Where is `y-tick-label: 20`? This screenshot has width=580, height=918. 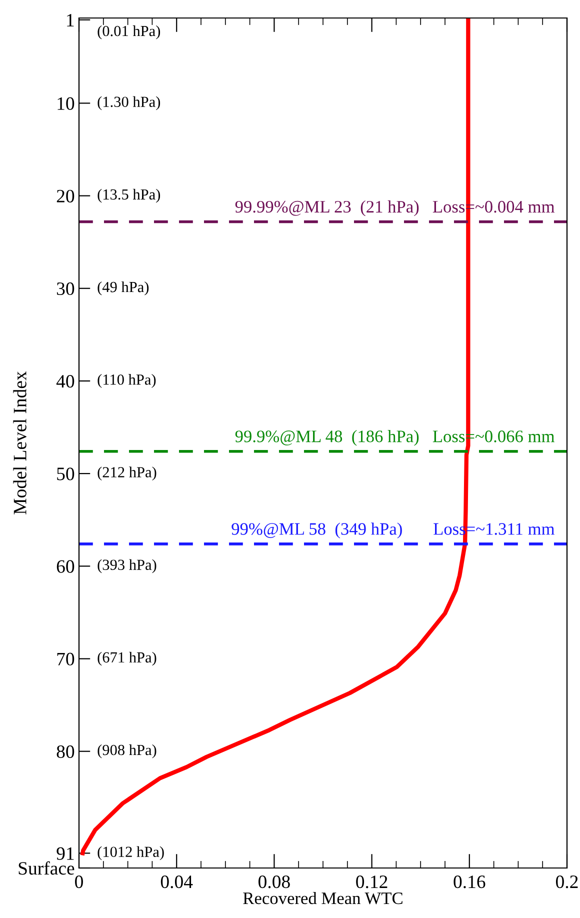
y-tick-label: 20 is located at coordinates (65, 196).